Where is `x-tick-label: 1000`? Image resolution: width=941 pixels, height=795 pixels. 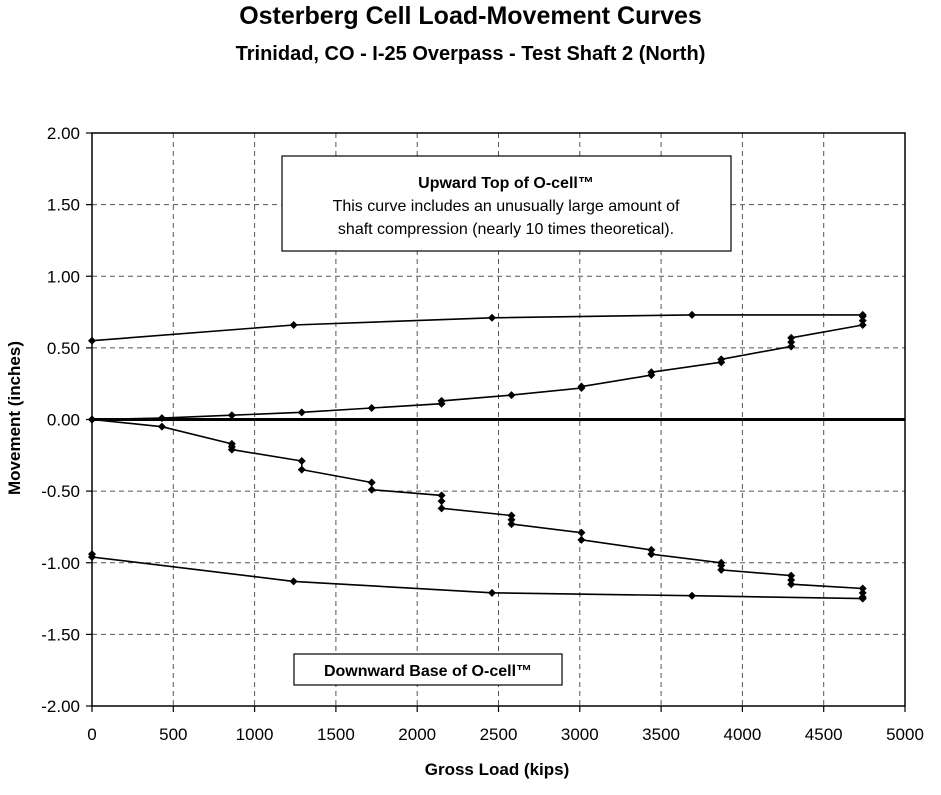 x-tick-label: 1000 is located at coordinates (255, 734).